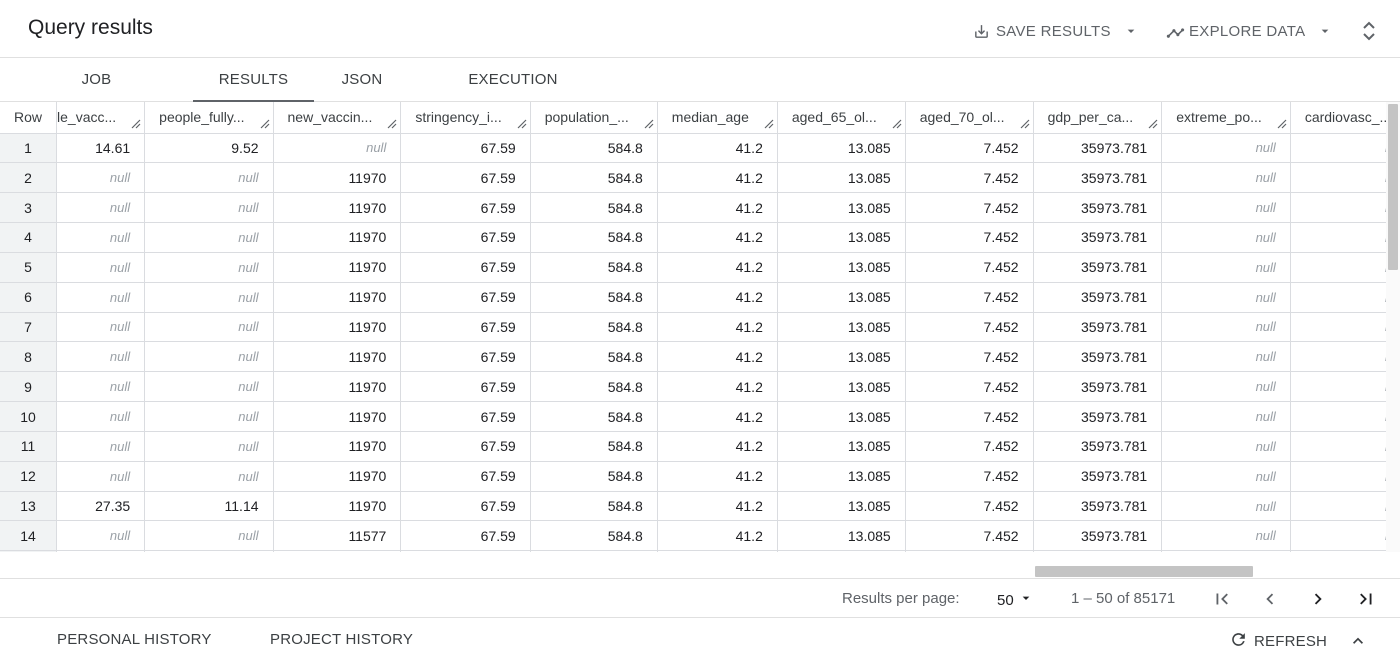  Describe the element at coordinates (1358, 641) in the screenshot. I see `collapse-history-button` at that location.